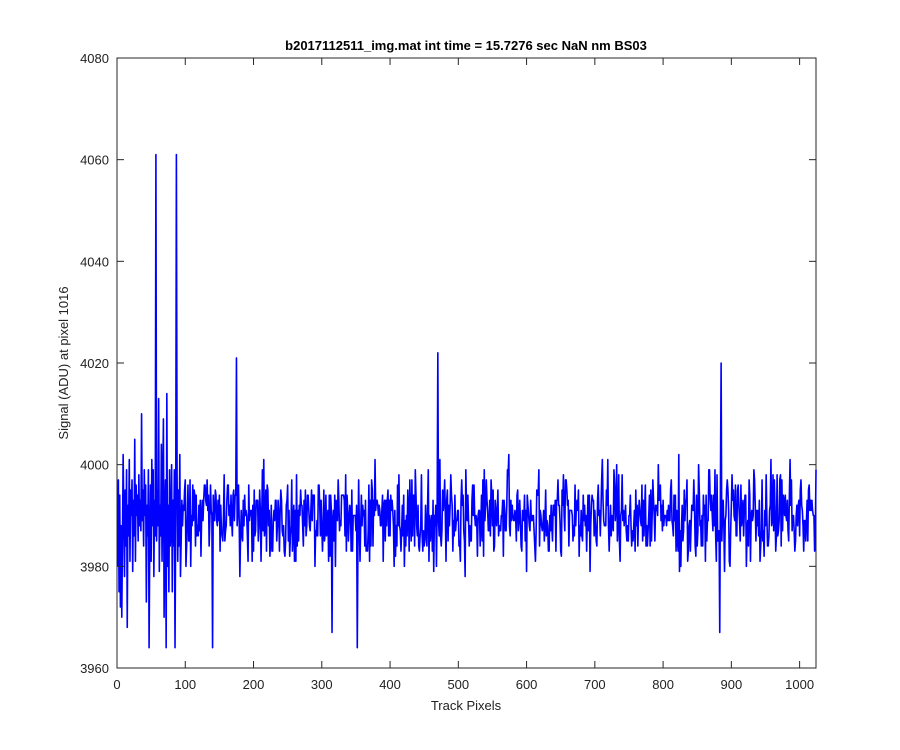  I want to click on y-axis-label: Signal (ADU) at pixel 1016, so click(63, 362).